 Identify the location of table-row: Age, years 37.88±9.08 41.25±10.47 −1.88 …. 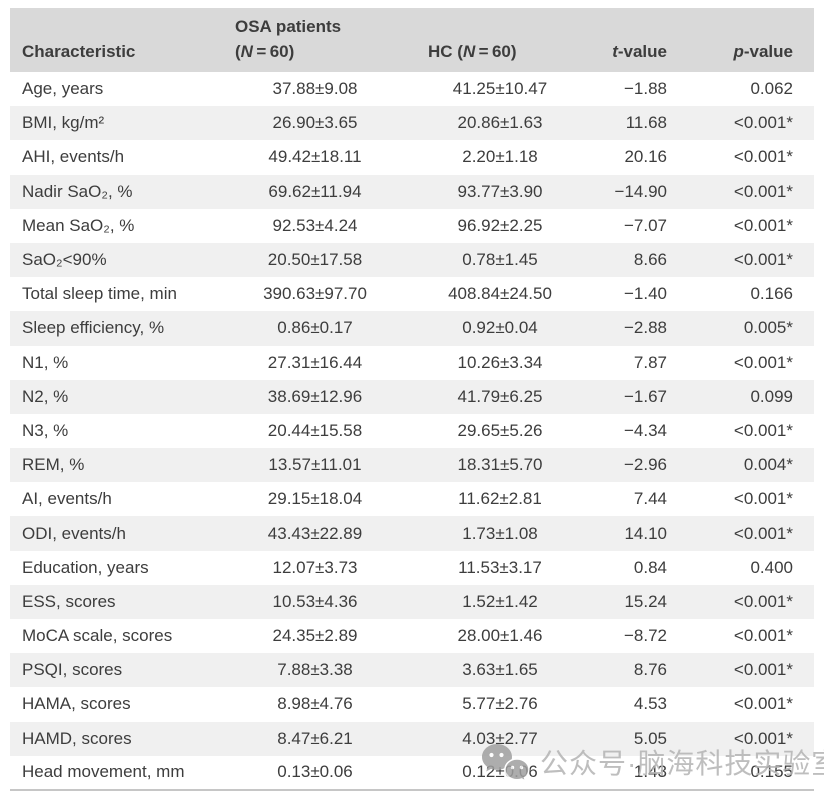
(412, 89).